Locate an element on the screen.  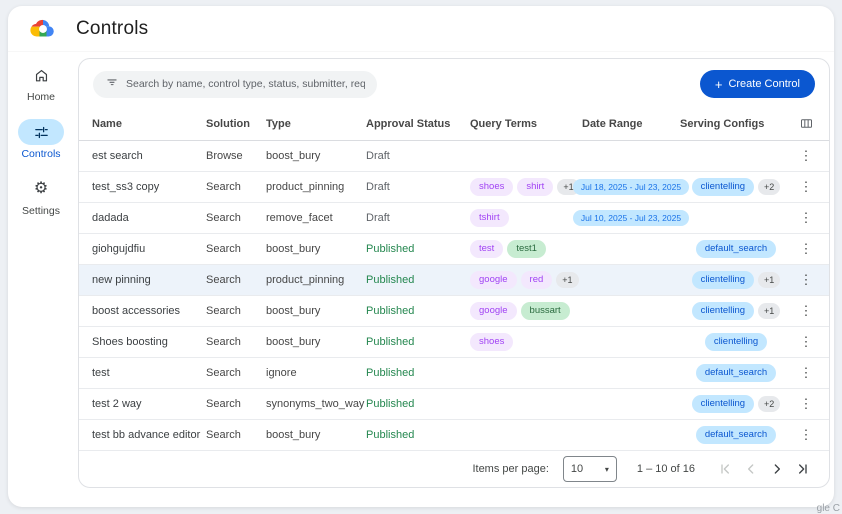
cell-name: test is located at coordinates (101, 373).